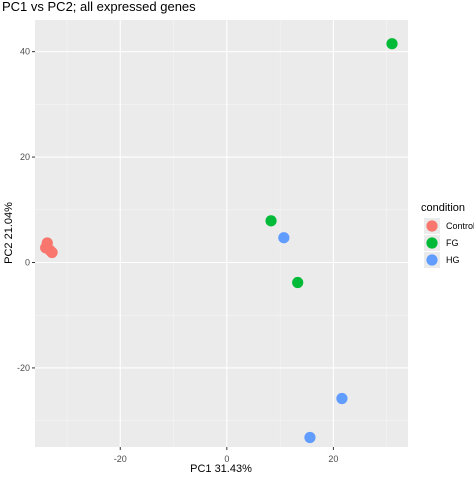 Image resolution: width=474 pixels, height=477 pixels. I want to click on y-tick-label: 40, so click(25, 52).